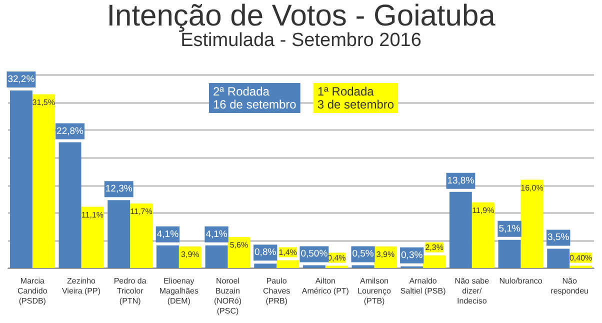 Image resolution: width=602 pixels, height=323 pixels. What do you see at coordinates (569, 286) in the screenshot?
I see `x-tick-label: Não respondeu` at bounding box center [569, 286].